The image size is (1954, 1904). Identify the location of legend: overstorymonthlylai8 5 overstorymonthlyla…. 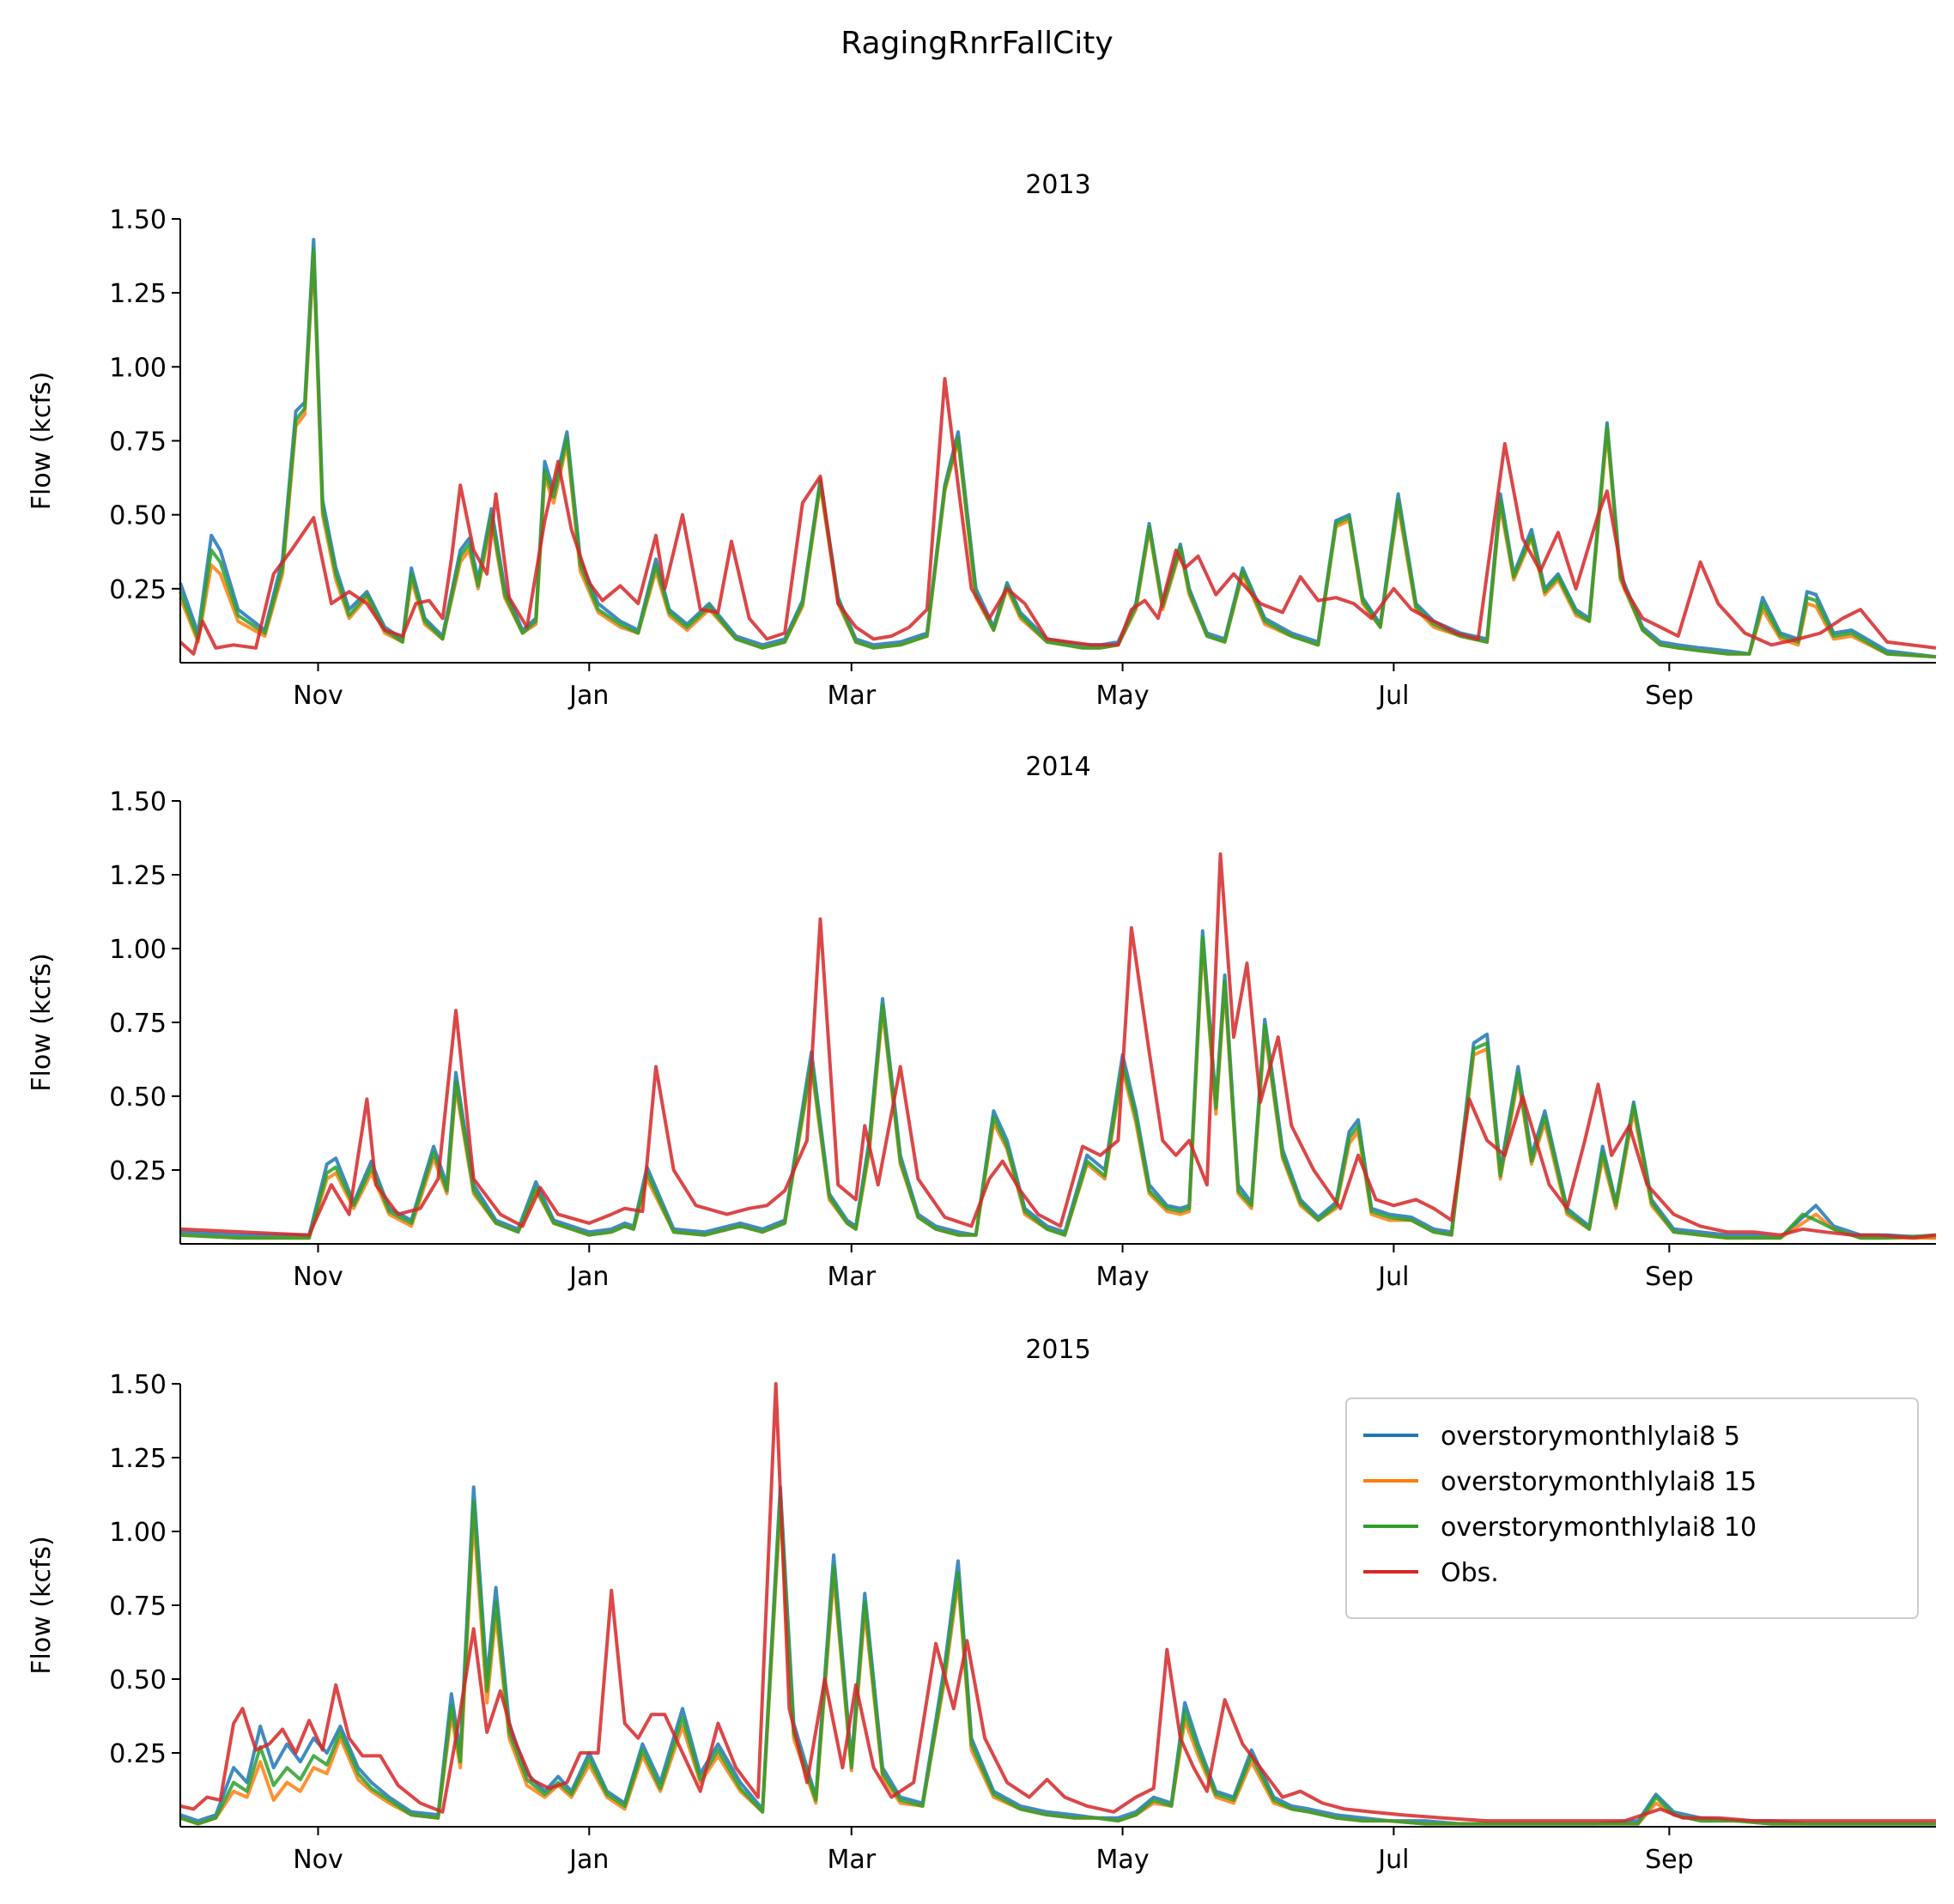
(1632, 1509).